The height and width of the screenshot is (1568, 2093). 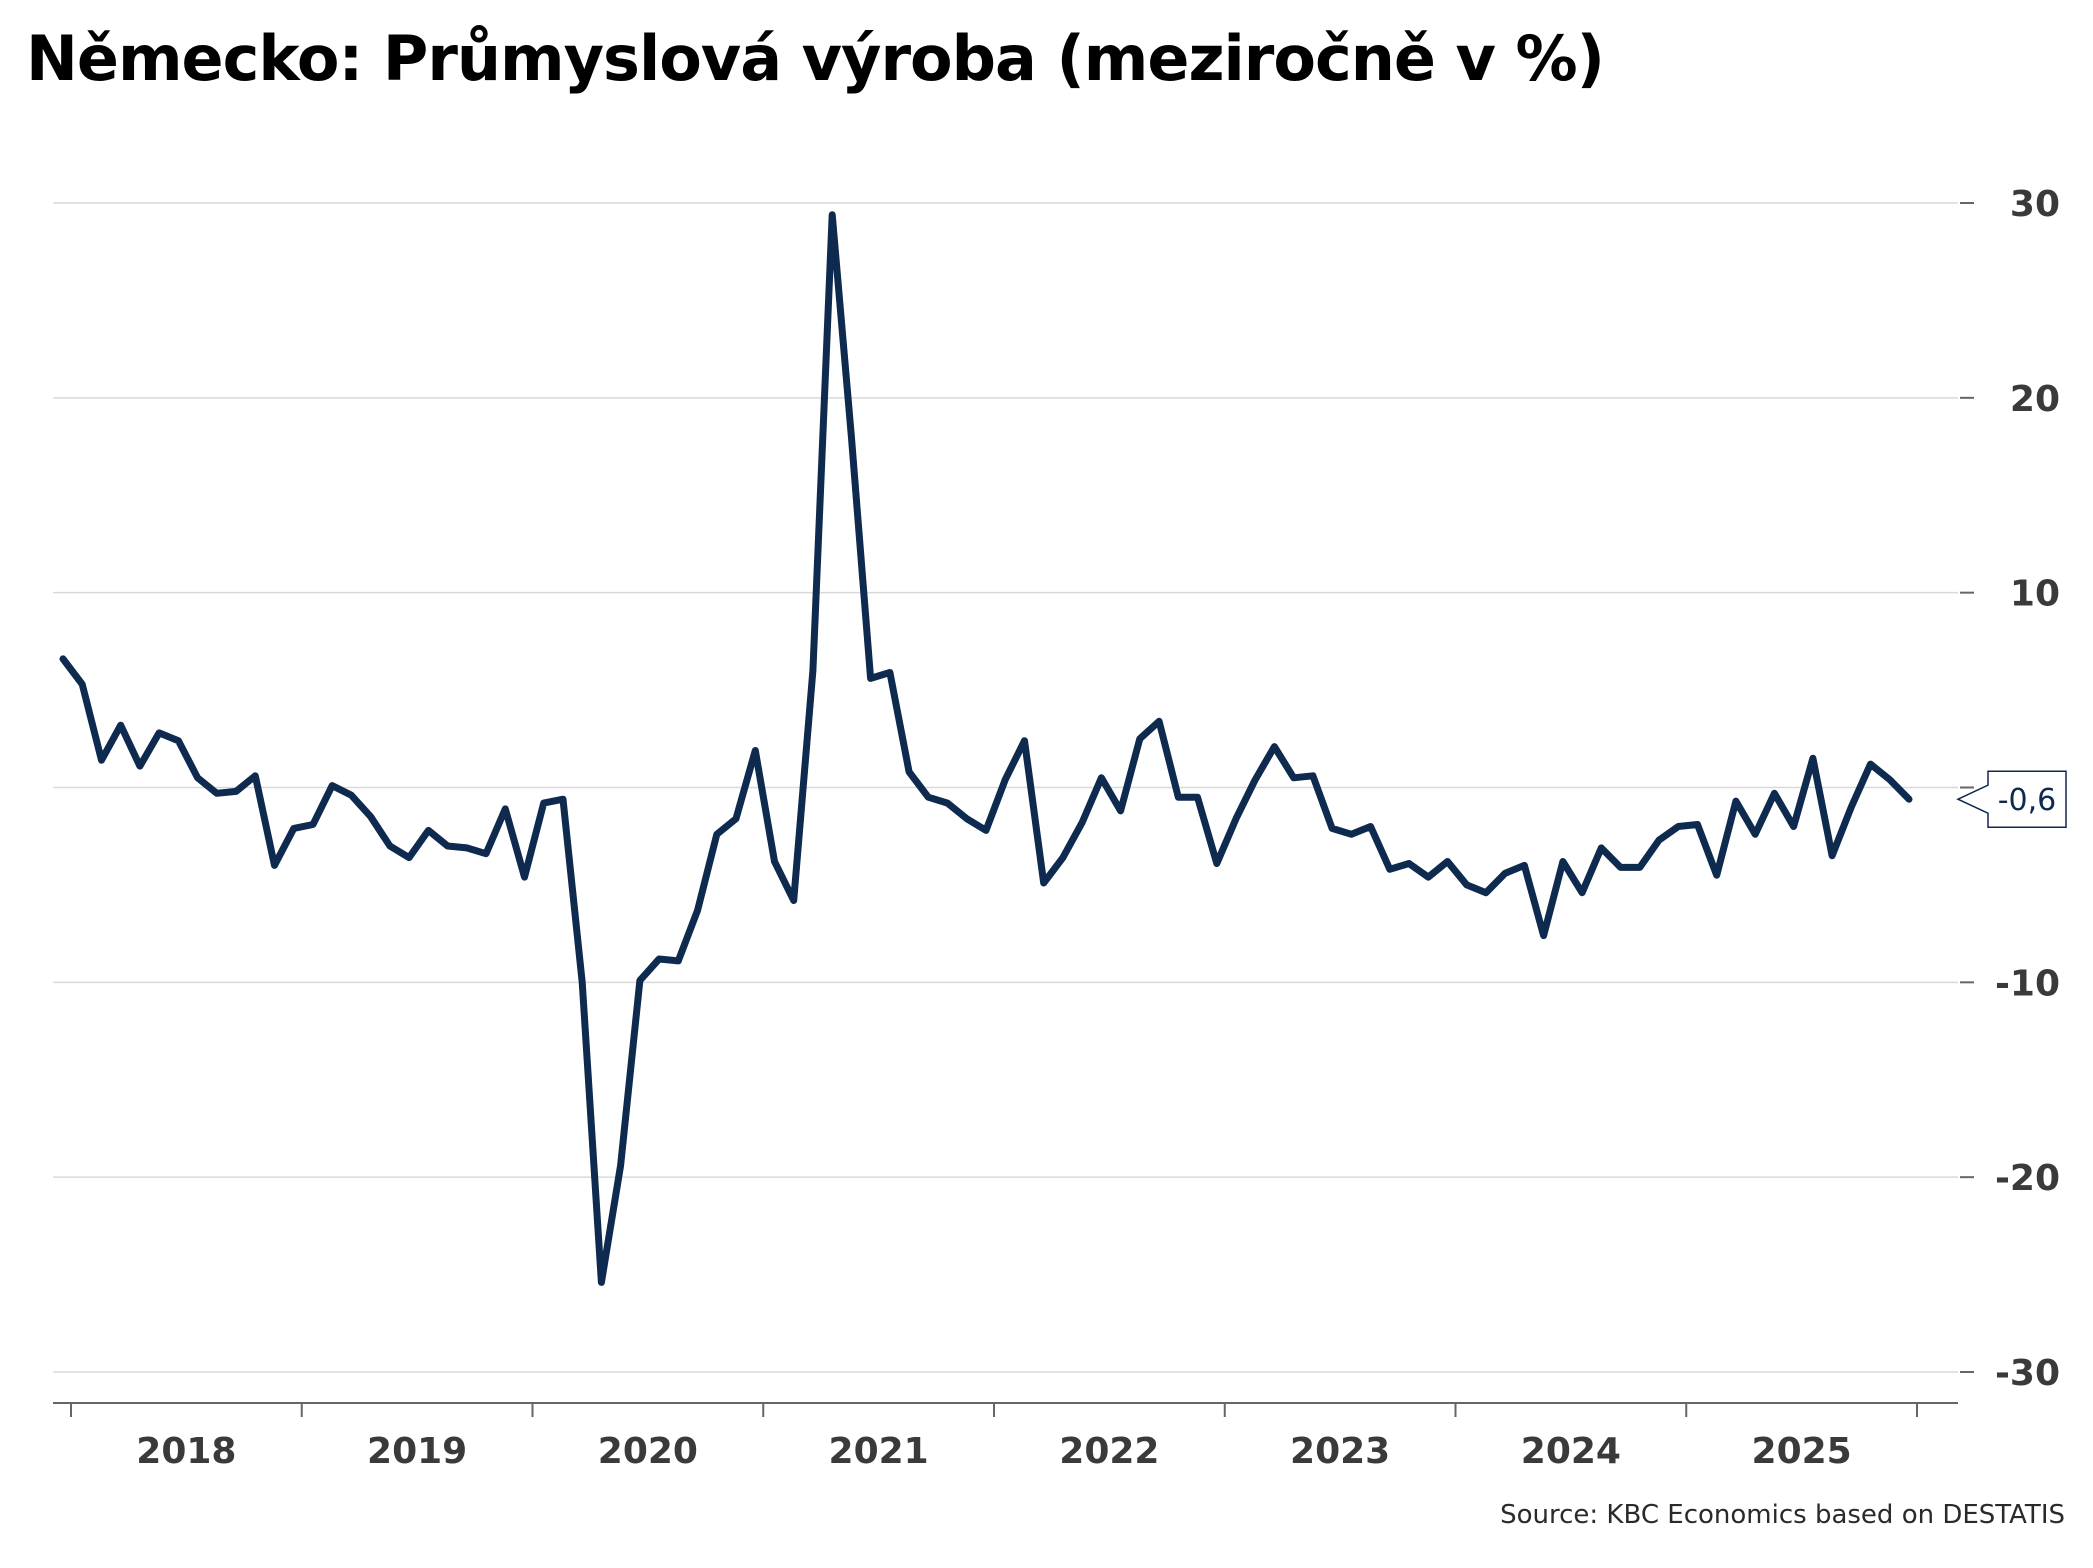 What do you see at coordinates (1782, 1515) in the screenshot?
I see `source-note: Source: KBC Economics based on DESTATIS` at bounding box center [1782, 1515].